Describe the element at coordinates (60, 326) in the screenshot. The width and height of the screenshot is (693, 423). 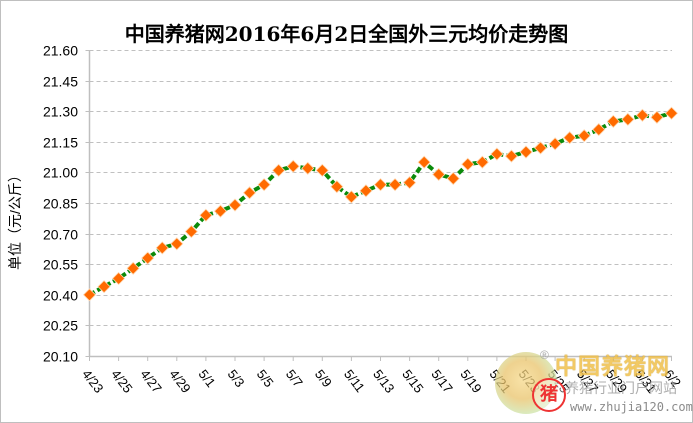
I see `y-tick-label: 20.25` at that location.